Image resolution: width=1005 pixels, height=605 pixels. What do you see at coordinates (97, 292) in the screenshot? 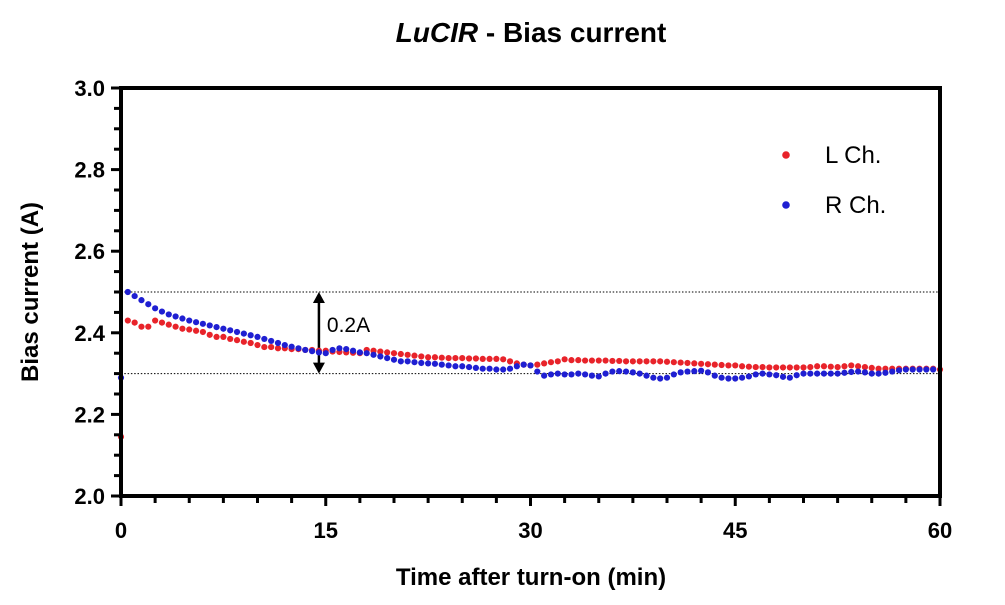
I see `y-axis-ticks: 2.0 2.2 2.4 2.6 2.8 3.0` at bounding box center [97, 292].